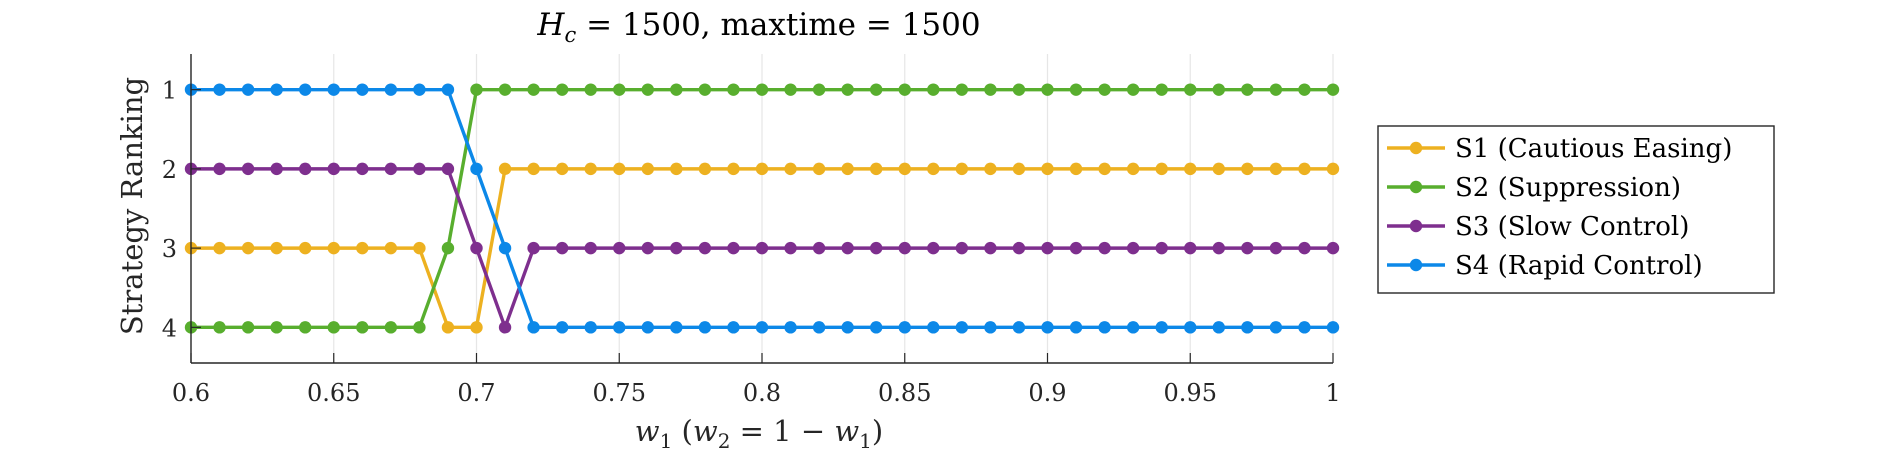  I want to click on legend-label: S2 (Suppression), so click(1568, 188).